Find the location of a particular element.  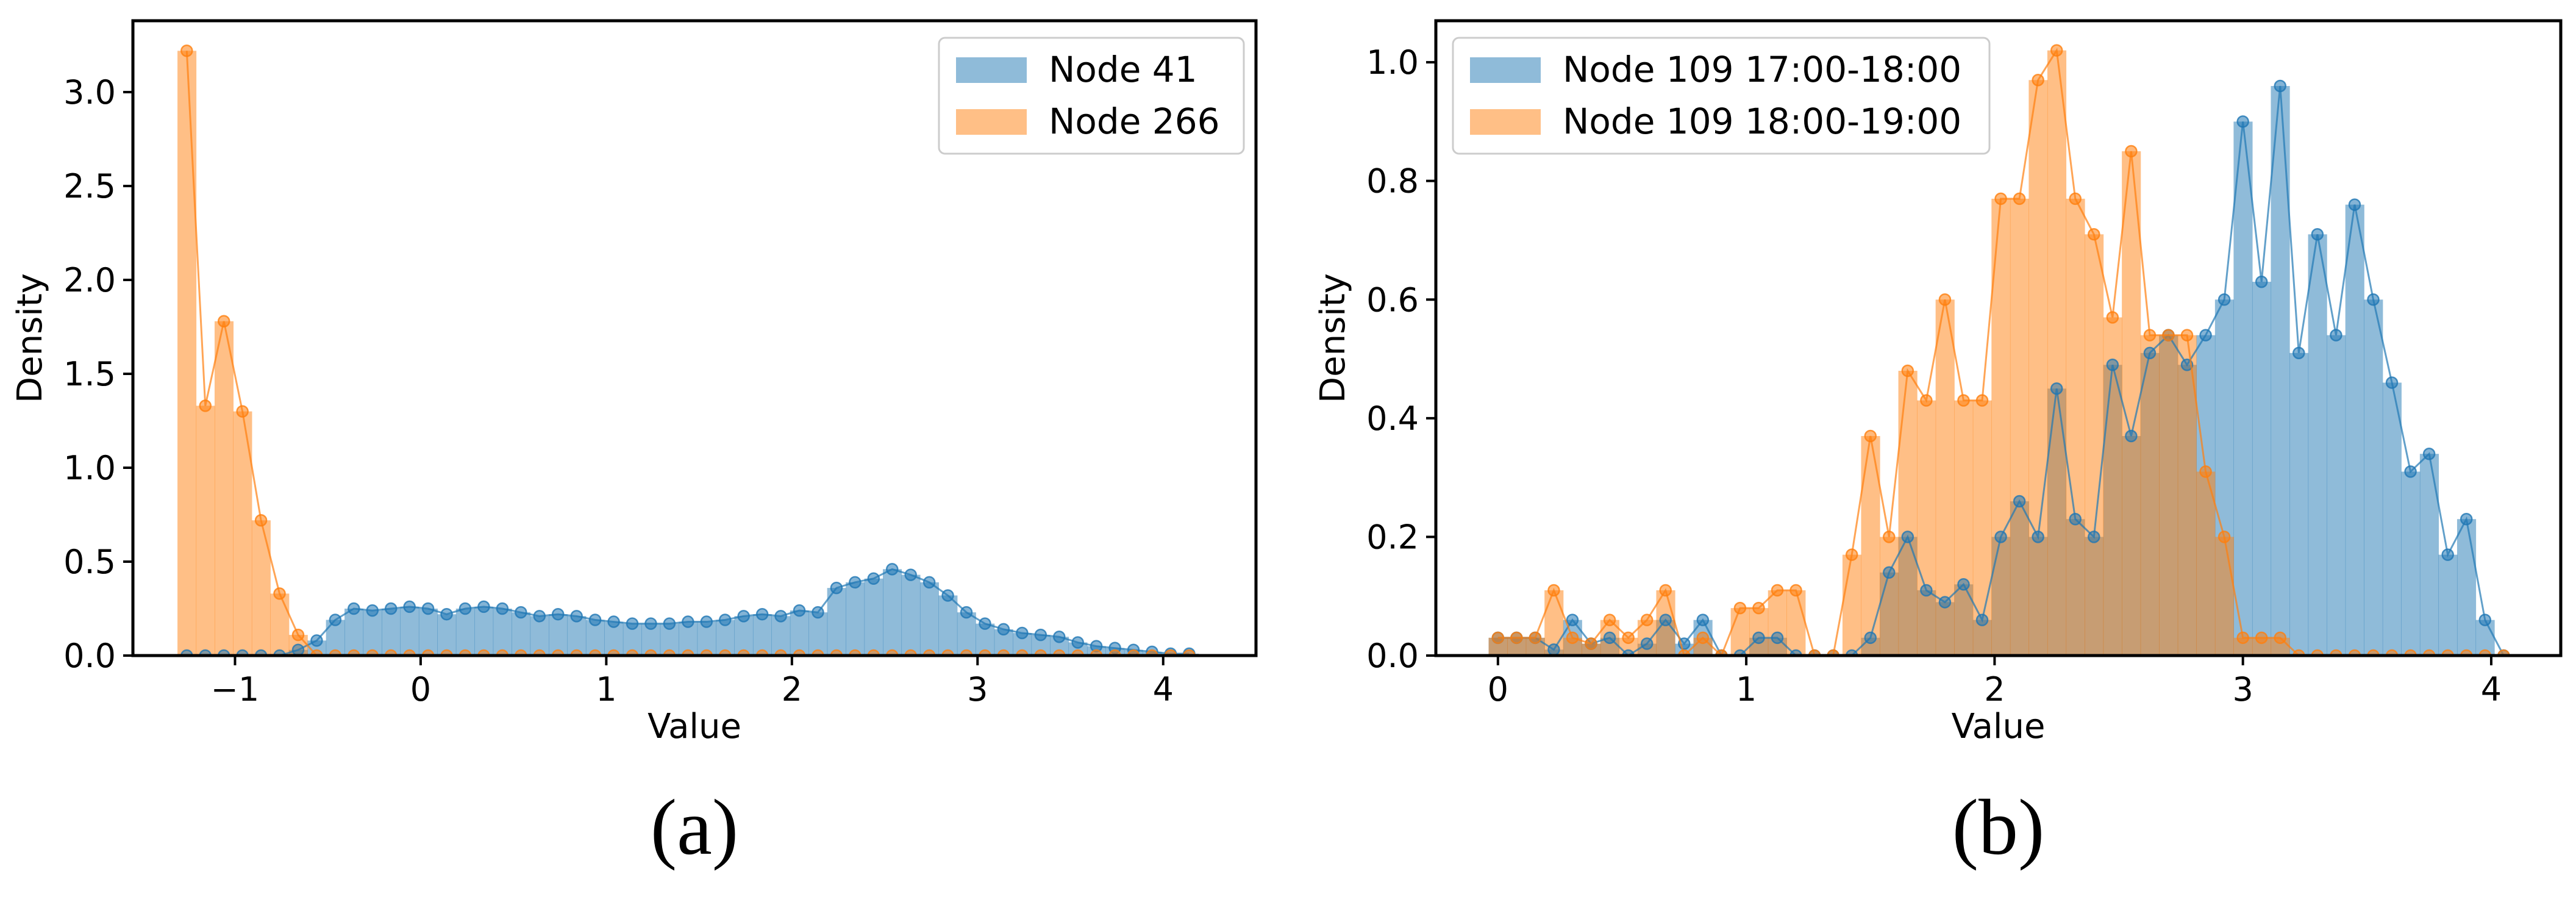

y-tick-label: 0.8 is located at coordinates (1392, 182).